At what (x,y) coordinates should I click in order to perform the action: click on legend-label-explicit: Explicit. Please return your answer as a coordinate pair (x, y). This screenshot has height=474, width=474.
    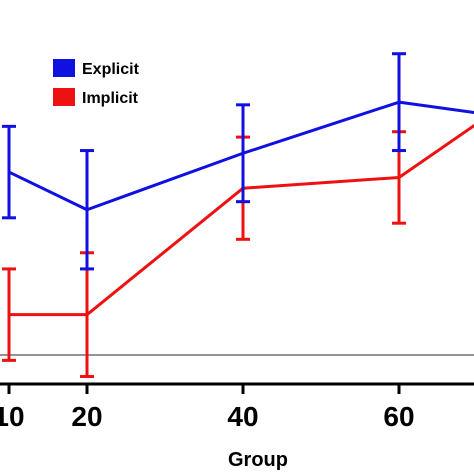
    Looking at the image, I should click on (111, 69).